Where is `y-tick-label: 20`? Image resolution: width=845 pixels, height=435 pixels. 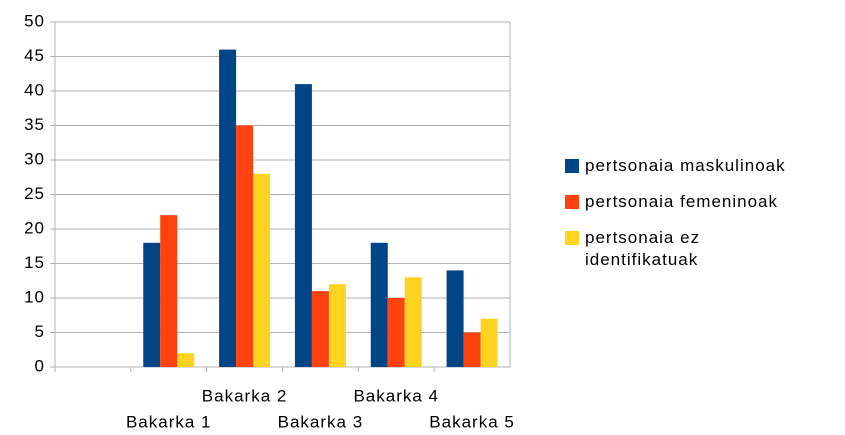
y-tick-label: 20 is located at coordinates (34, 227).